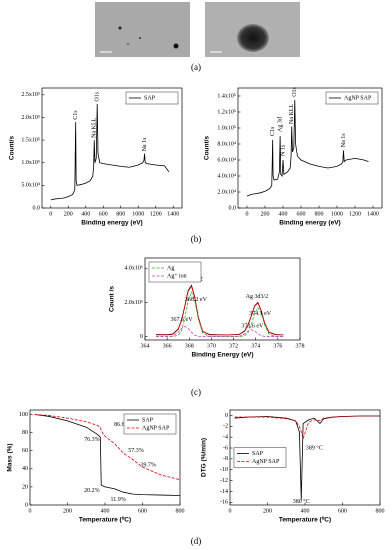  Describe the element at coordinates (98, 96) in the screenshot. I see `annotation: O1s` at that location.